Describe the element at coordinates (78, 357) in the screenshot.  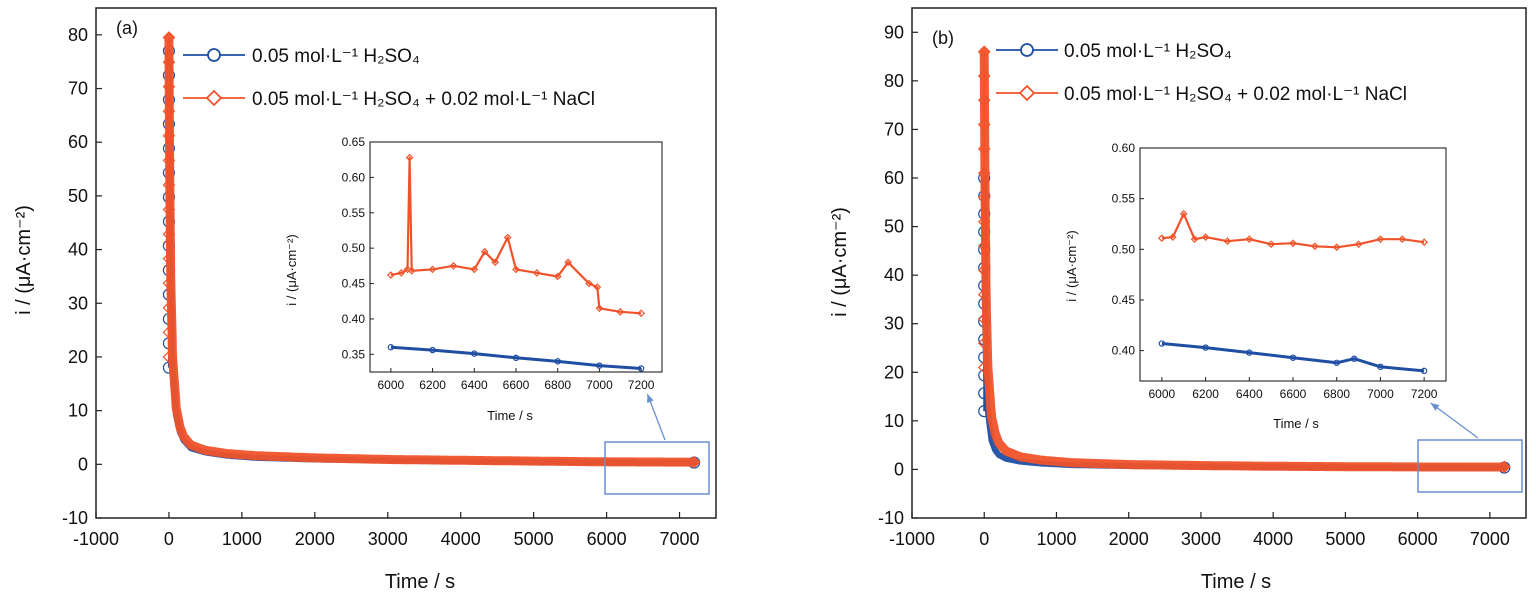
I see `y-tick-label: 20` at that location.